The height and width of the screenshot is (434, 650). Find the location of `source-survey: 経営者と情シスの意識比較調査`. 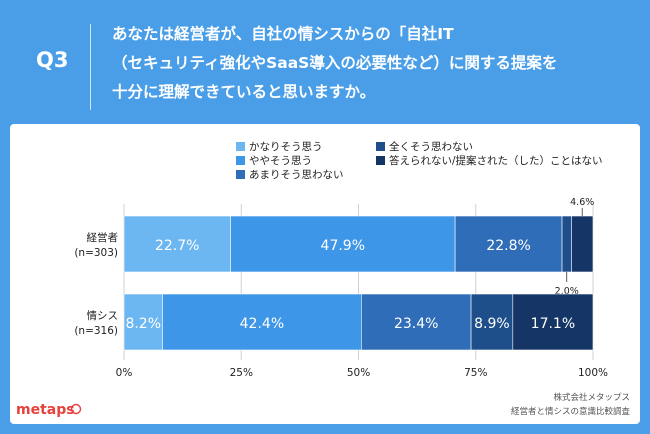

source-survey: 経営者と情シスの意識比較調査 is located at coordinates (571, 411).